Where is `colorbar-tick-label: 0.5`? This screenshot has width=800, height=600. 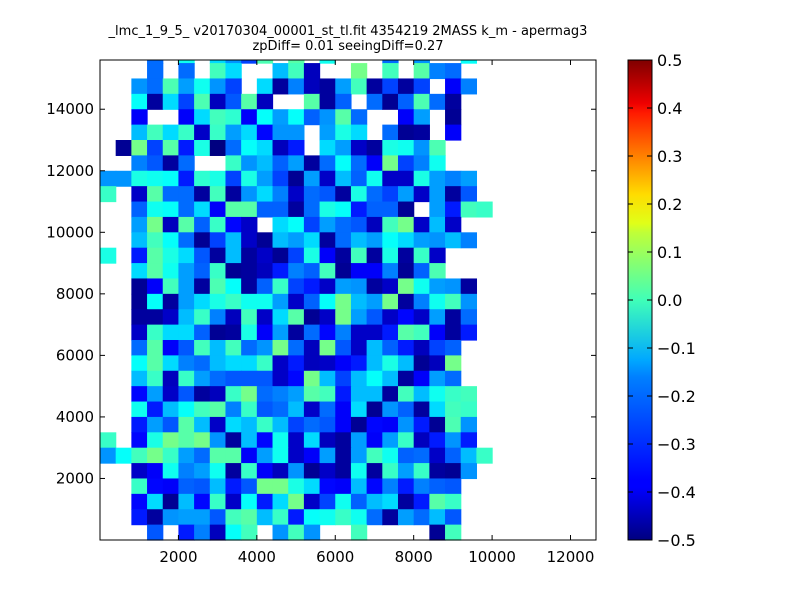 colorbar-tick-label: 0.5 is located at coordinates (669, 60).